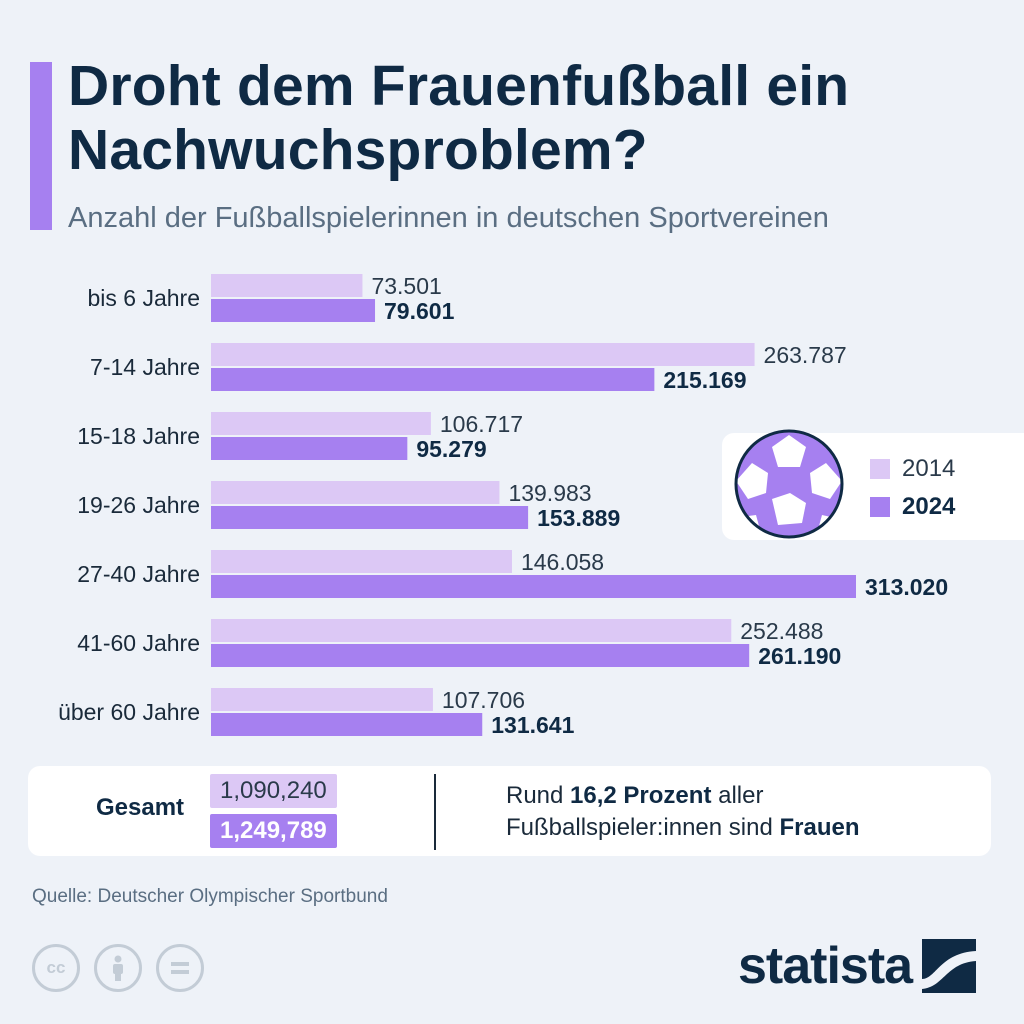 This screenshot has width=1024, height=1024. Describe the element at coordinates (805, 355) in the screenshot. I see `data-label-2014: 263.787` at that location.